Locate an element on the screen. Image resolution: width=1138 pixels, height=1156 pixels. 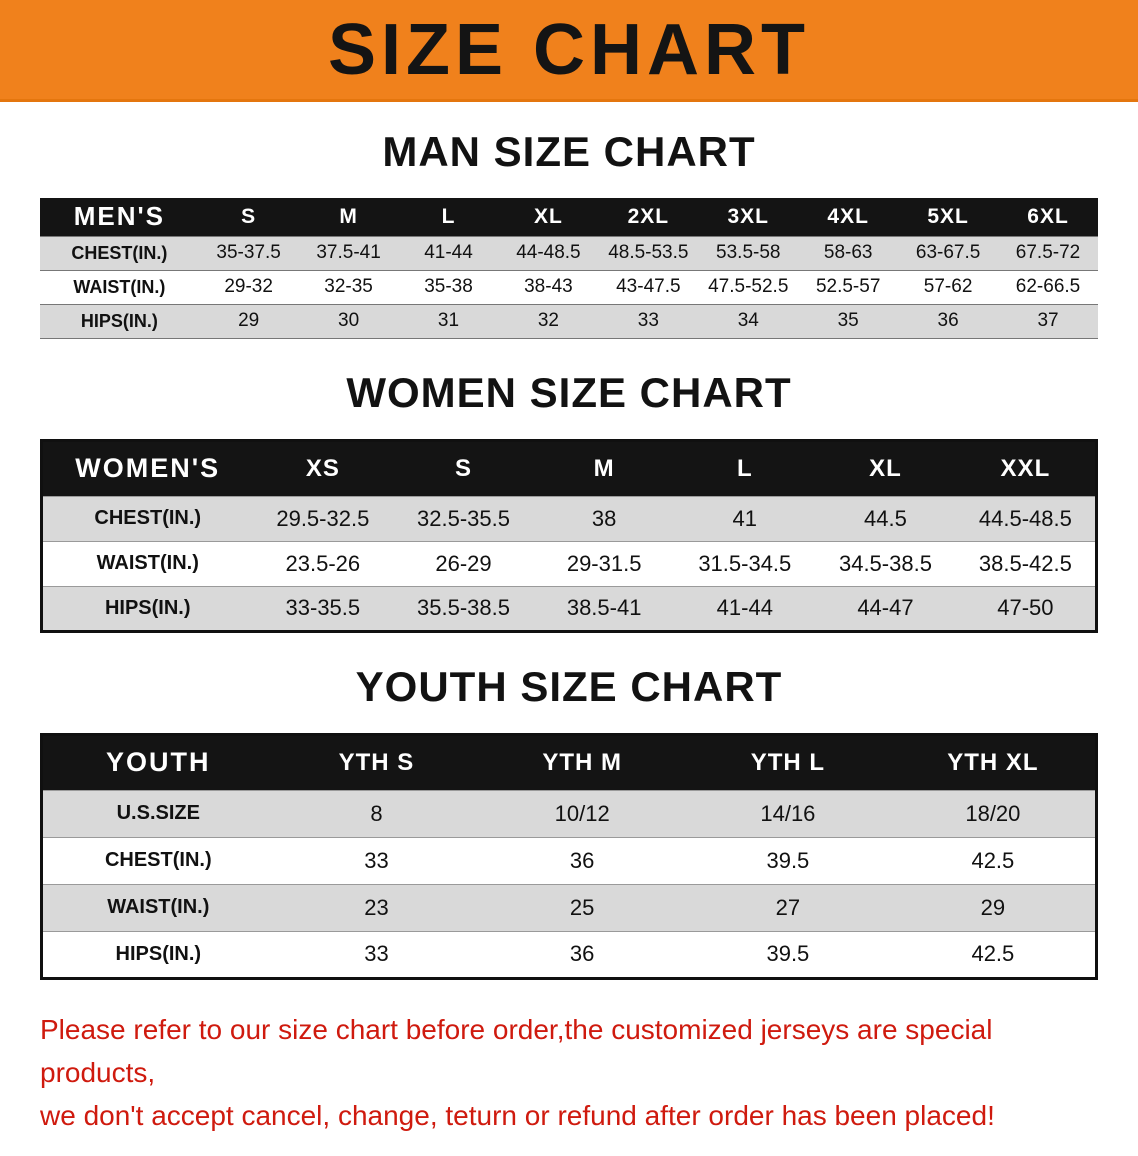
size-value-cell: 29.5-32.5 is located at coordinates (323, 518).